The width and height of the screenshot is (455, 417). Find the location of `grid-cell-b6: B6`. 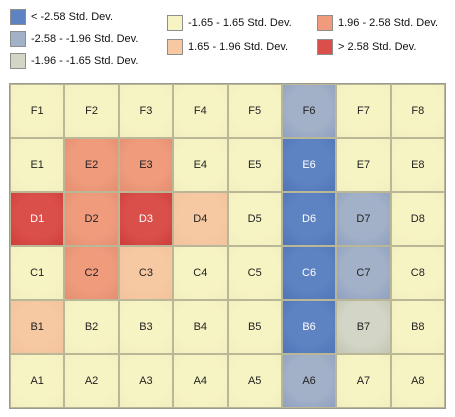

grid-cell-b6: B6 is located at coordinates (309, 327).